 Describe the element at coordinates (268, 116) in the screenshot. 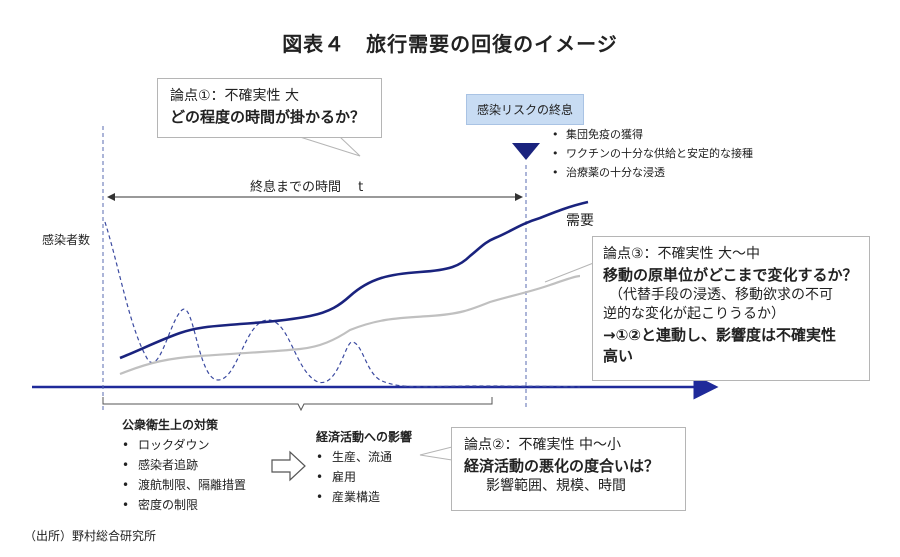

I see `callout1-line2: どの程度の時間が掛かるか？` at that location.